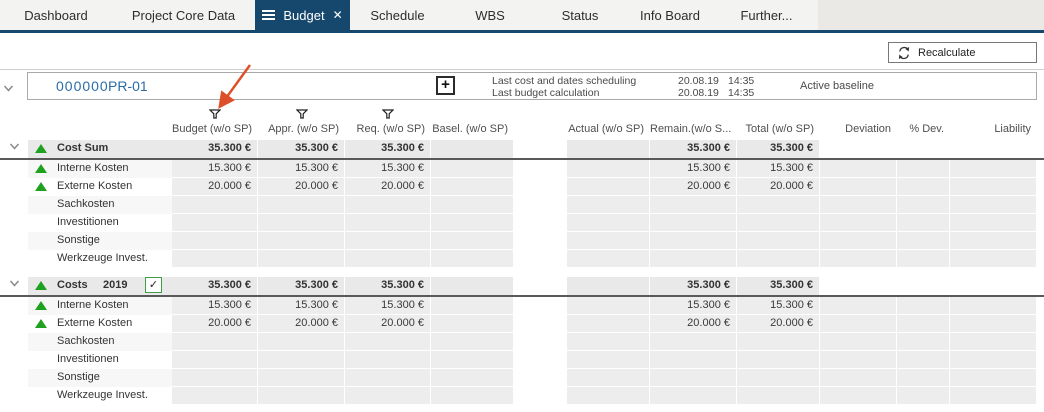 This screenshot has height=412, width=1044. Describe the element at coordinates (470, 129) in the screenshot. I see `col-header-basel: Basel. (w/o SP)` at that location.